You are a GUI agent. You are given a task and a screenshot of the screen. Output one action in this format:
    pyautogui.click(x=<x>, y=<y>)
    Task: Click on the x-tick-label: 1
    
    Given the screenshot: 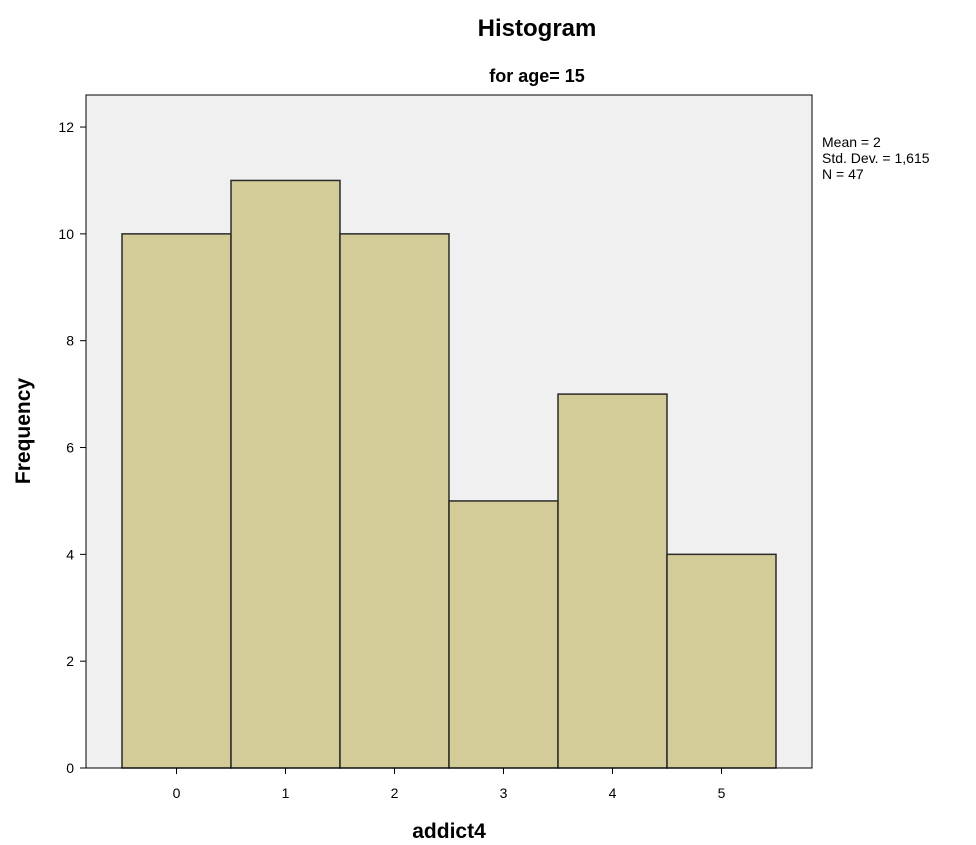 What is the action you would take?
    pyautogui.click(x=286, y=793)
    